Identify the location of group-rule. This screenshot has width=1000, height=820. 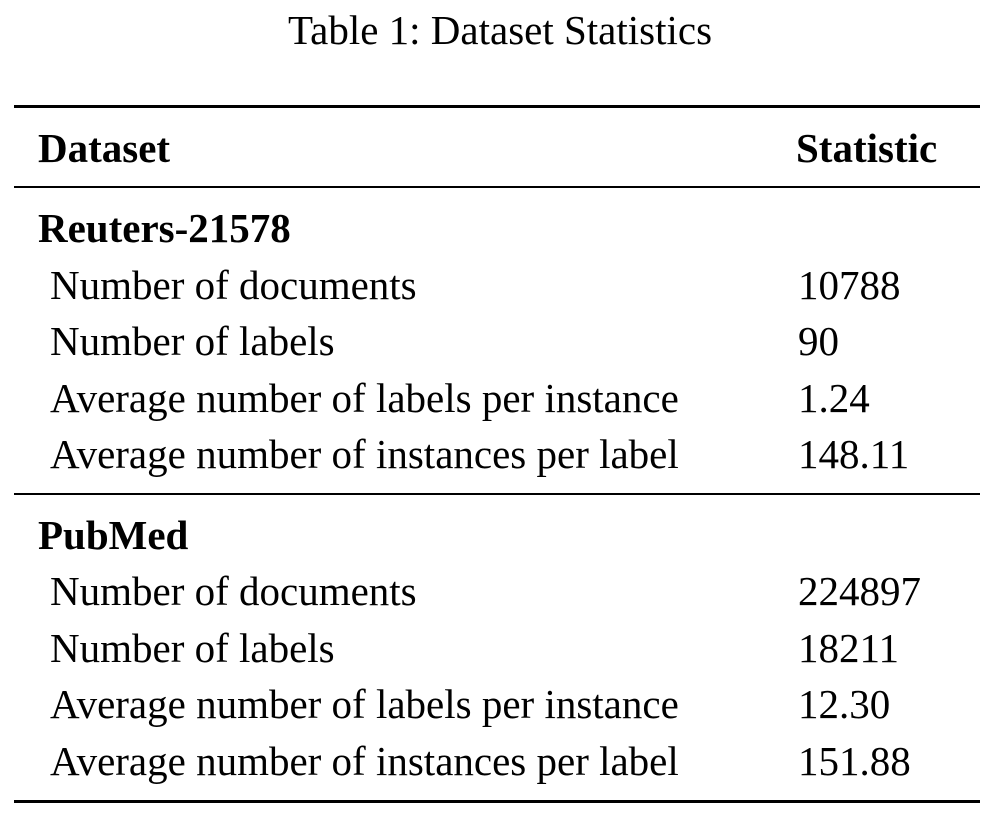
(497, 494).